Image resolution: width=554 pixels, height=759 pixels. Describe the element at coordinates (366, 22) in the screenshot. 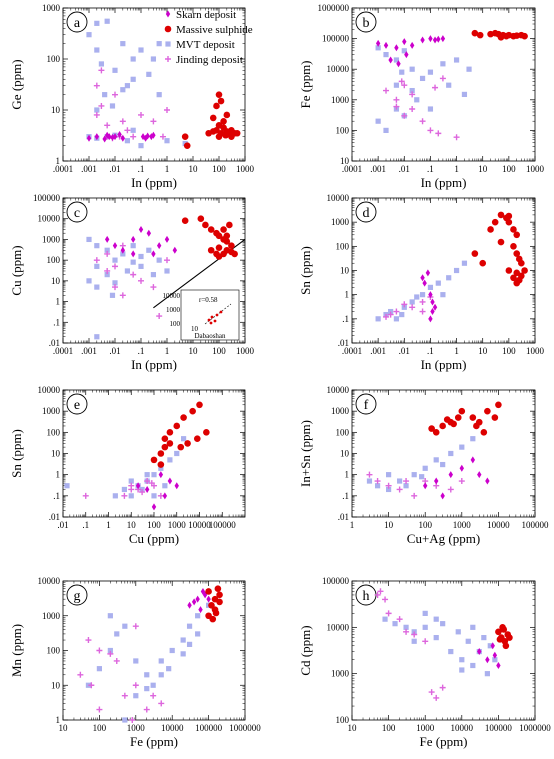

I see `panel-badge` at that location.